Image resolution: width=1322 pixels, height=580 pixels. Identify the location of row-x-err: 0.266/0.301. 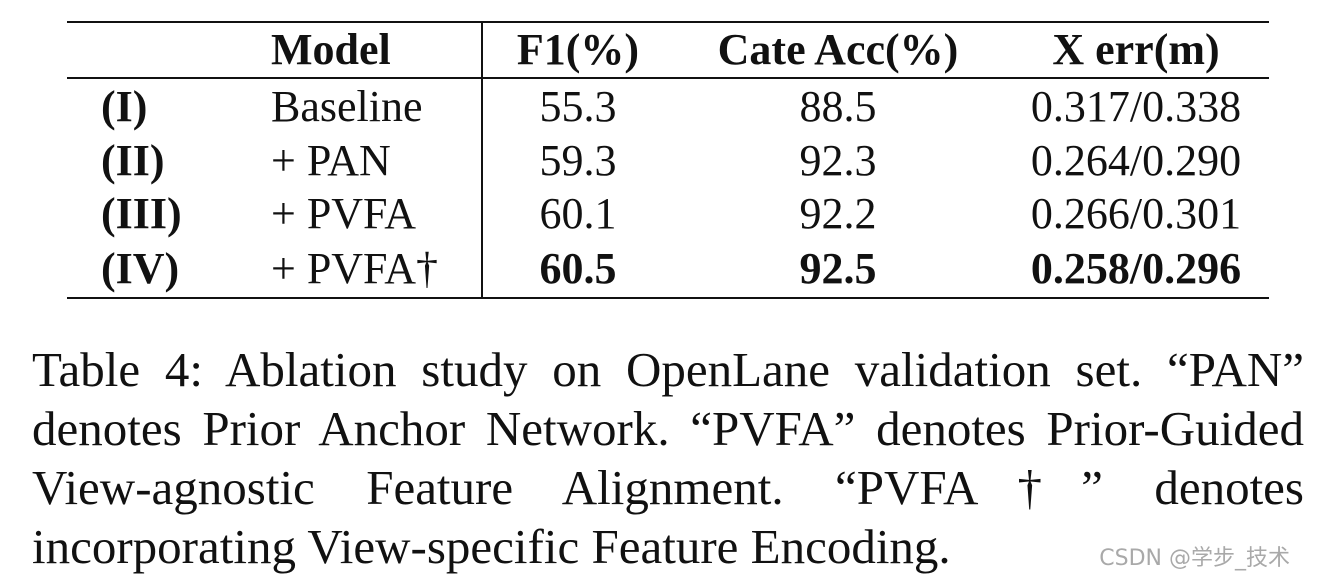
(1136, 213).